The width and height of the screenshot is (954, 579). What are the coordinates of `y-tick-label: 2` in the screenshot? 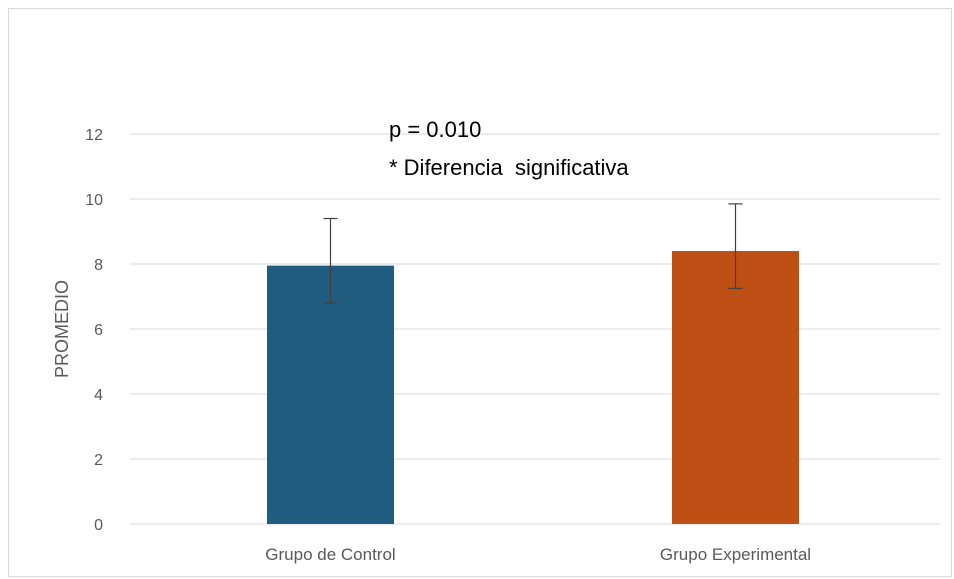 It's located at (98, 460).